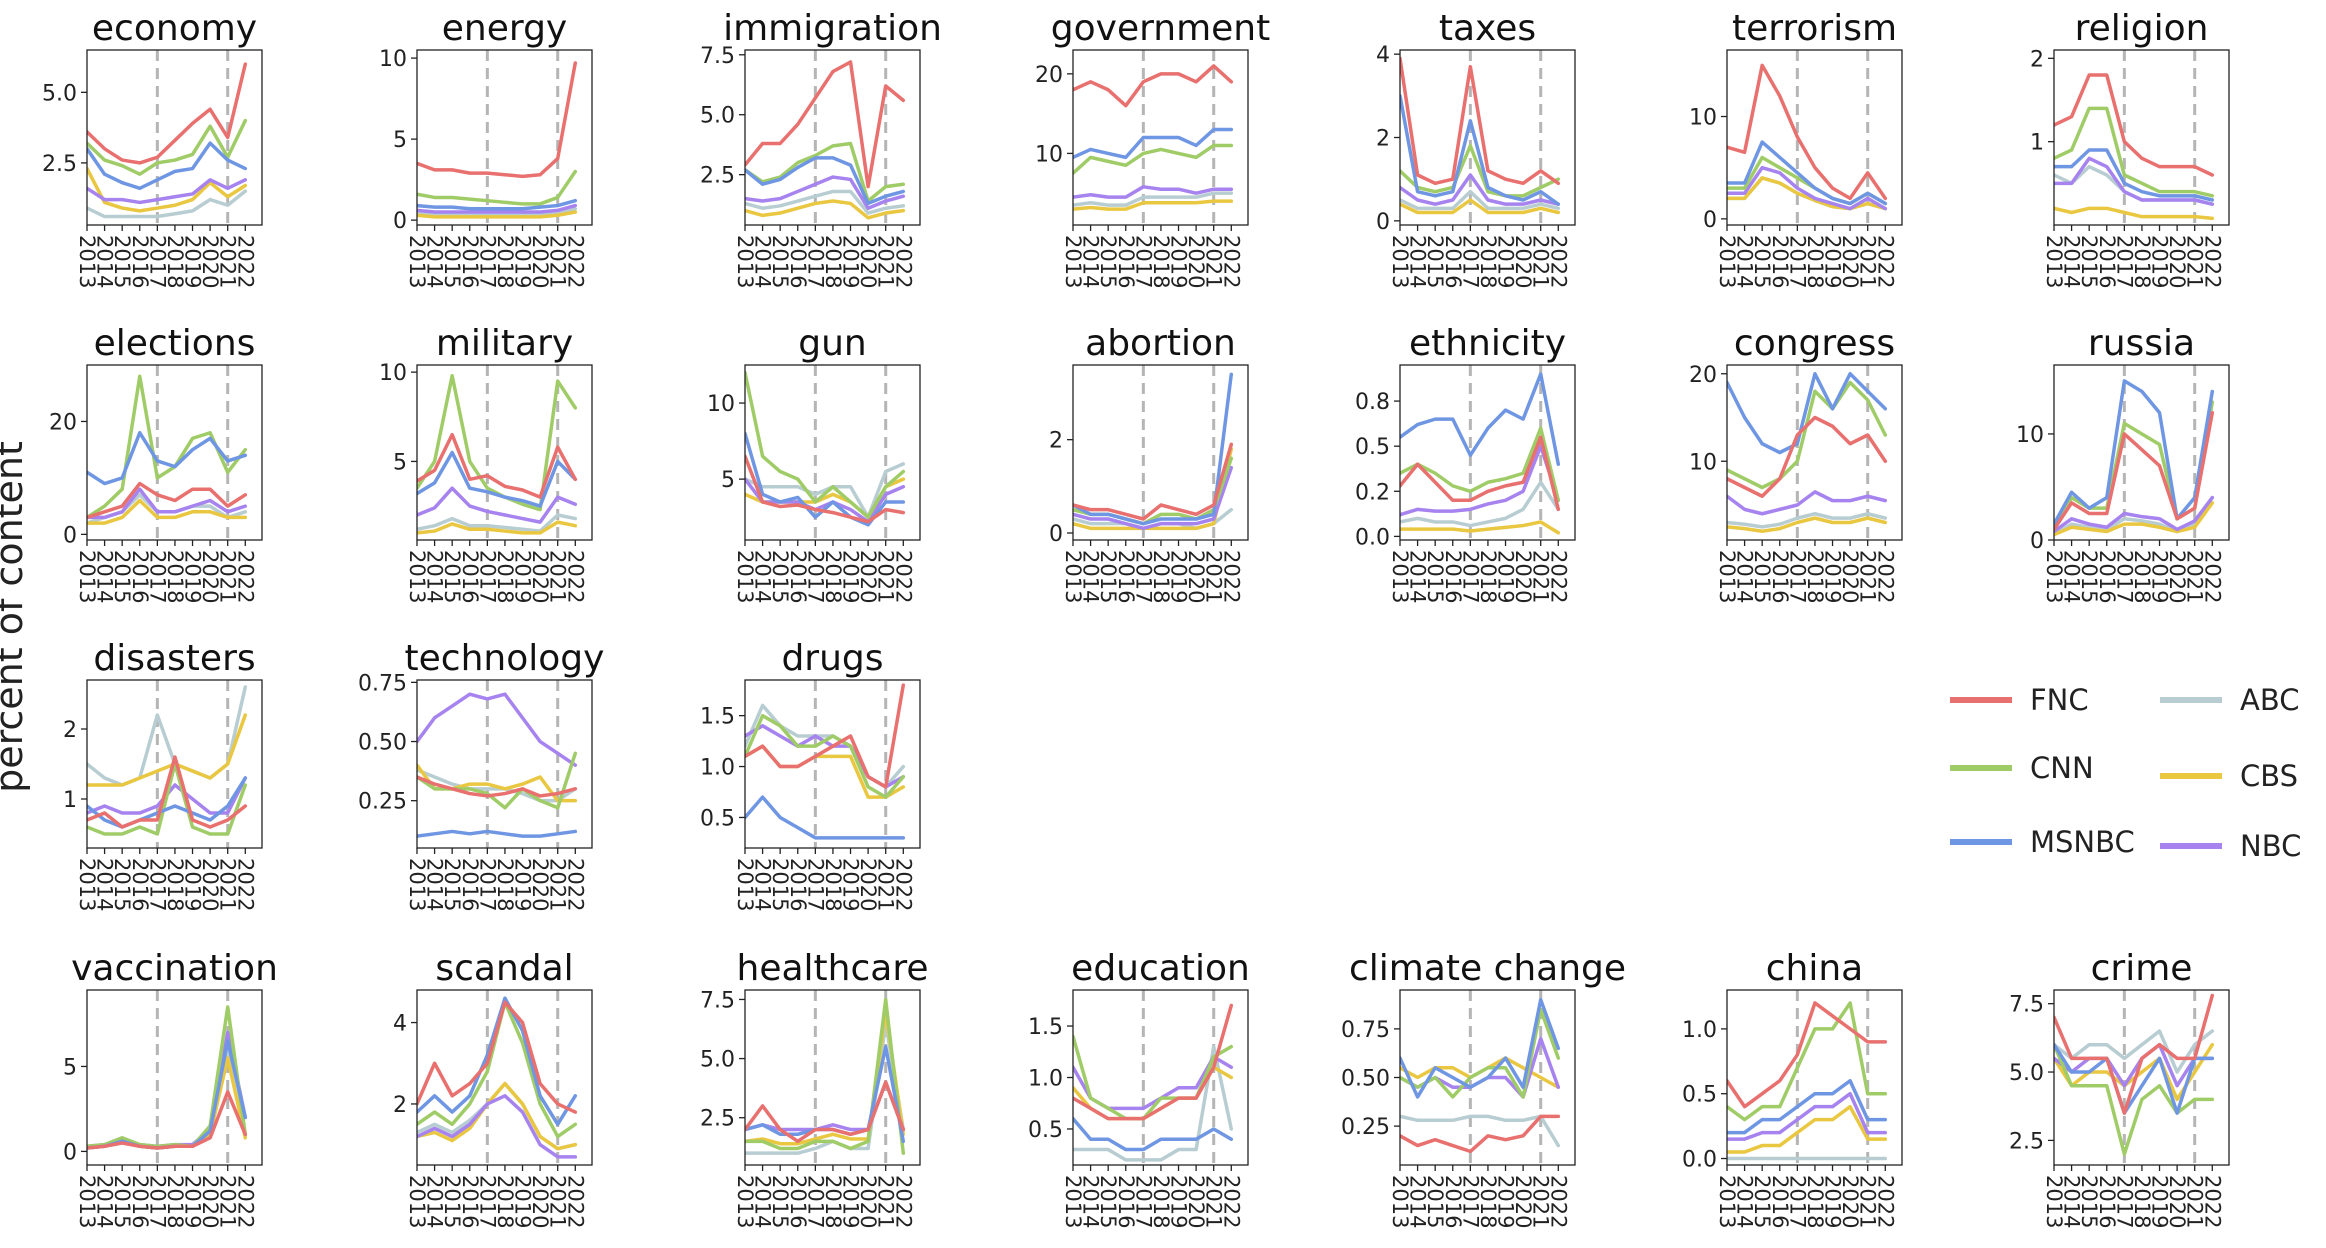 The image size is (2326, 1248). What do you see at coordinates (717, 1000) in the screenshot?
I see `y-tick-label: 7.5` at bounding box center [717, 1000].